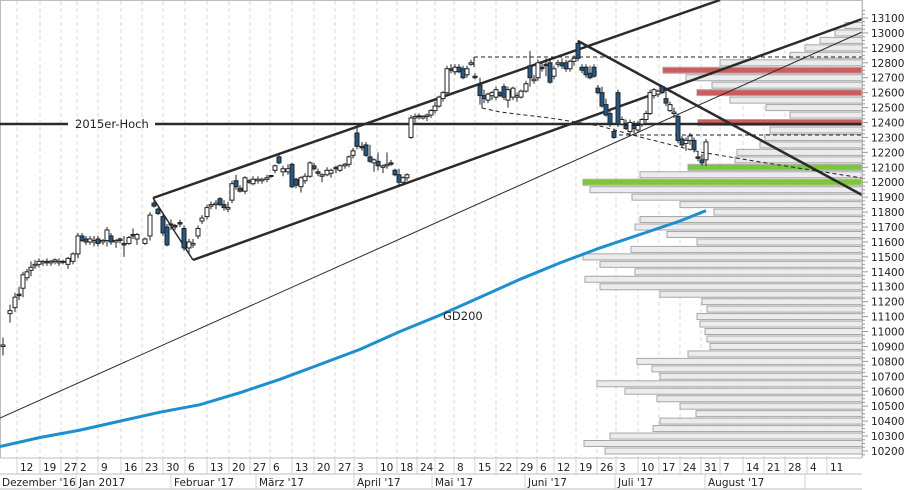 The width and height of the screenshot is (920, 490). Describe the element at coordinates (281, 483) in the screenshot. I see `x-month-label: März '17` at that location.